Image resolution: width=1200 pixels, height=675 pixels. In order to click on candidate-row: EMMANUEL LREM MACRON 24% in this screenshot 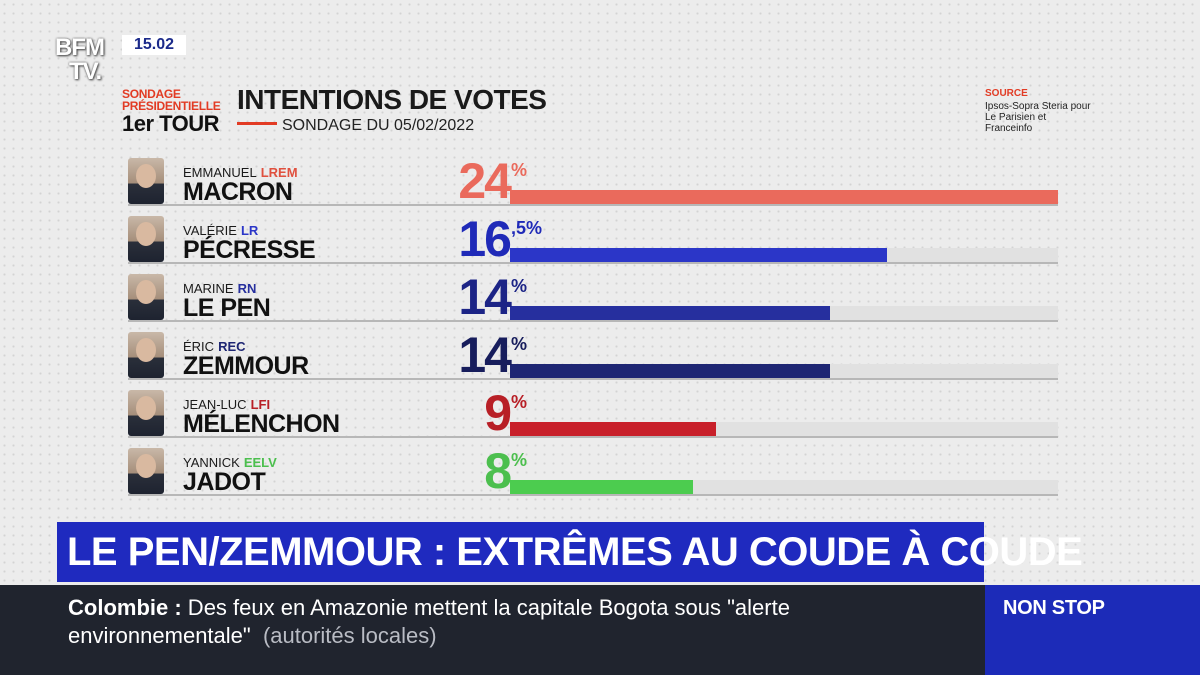, I will do `click(593, 181)`.